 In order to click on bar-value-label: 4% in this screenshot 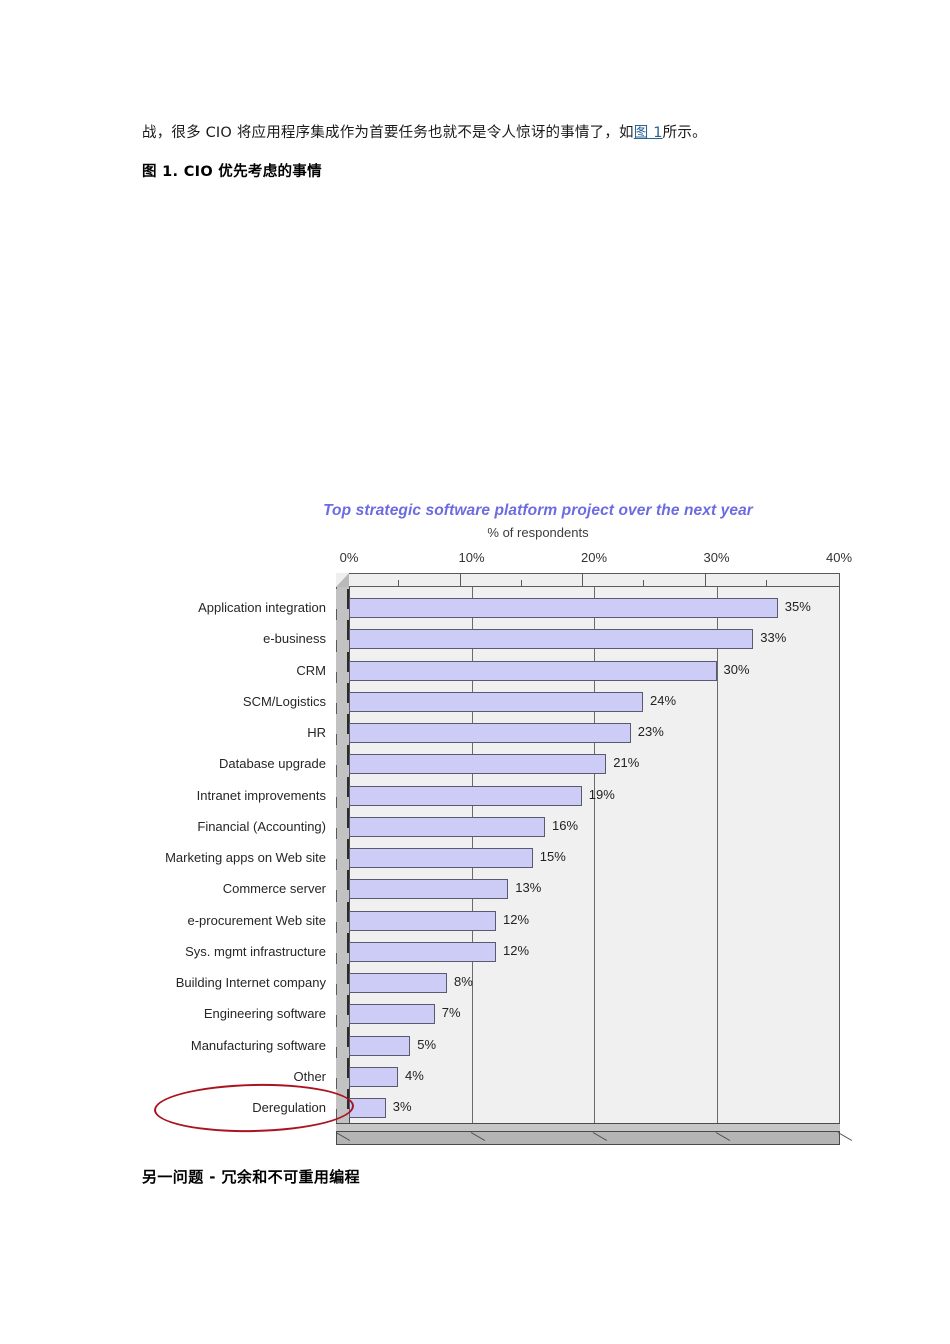, I will do `click(414, 1075)`.